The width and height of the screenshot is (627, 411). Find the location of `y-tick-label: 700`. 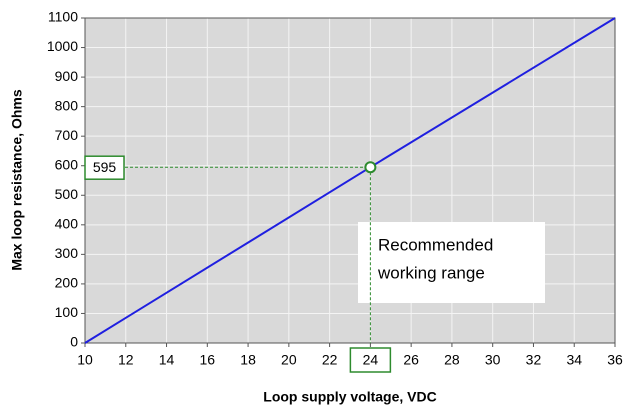

y-tick-label: 700 is located at coordinates (67, 135).